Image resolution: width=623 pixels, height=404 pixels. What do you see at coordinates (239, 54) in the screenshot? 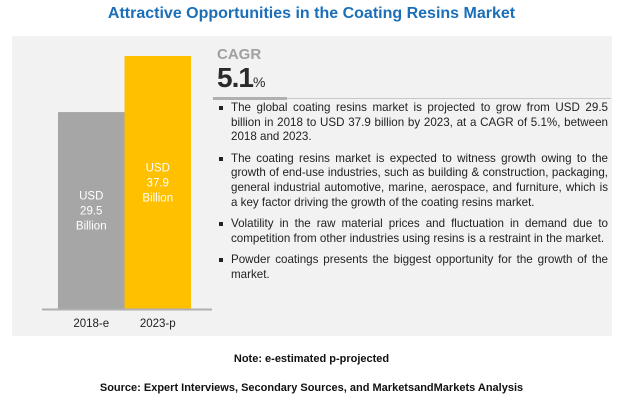
I see `cagr-label: CAGR` at bounding box center [239, 54].